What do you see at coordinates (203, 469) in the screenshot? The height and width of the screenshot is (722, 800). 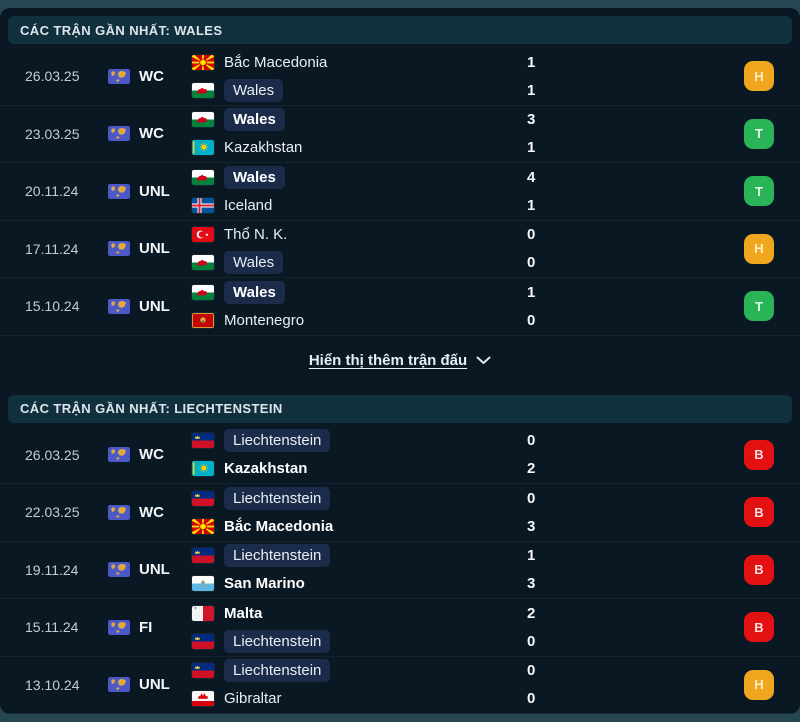 I see `flag-kazakhstan-icon` at bounding box center [203, 469].